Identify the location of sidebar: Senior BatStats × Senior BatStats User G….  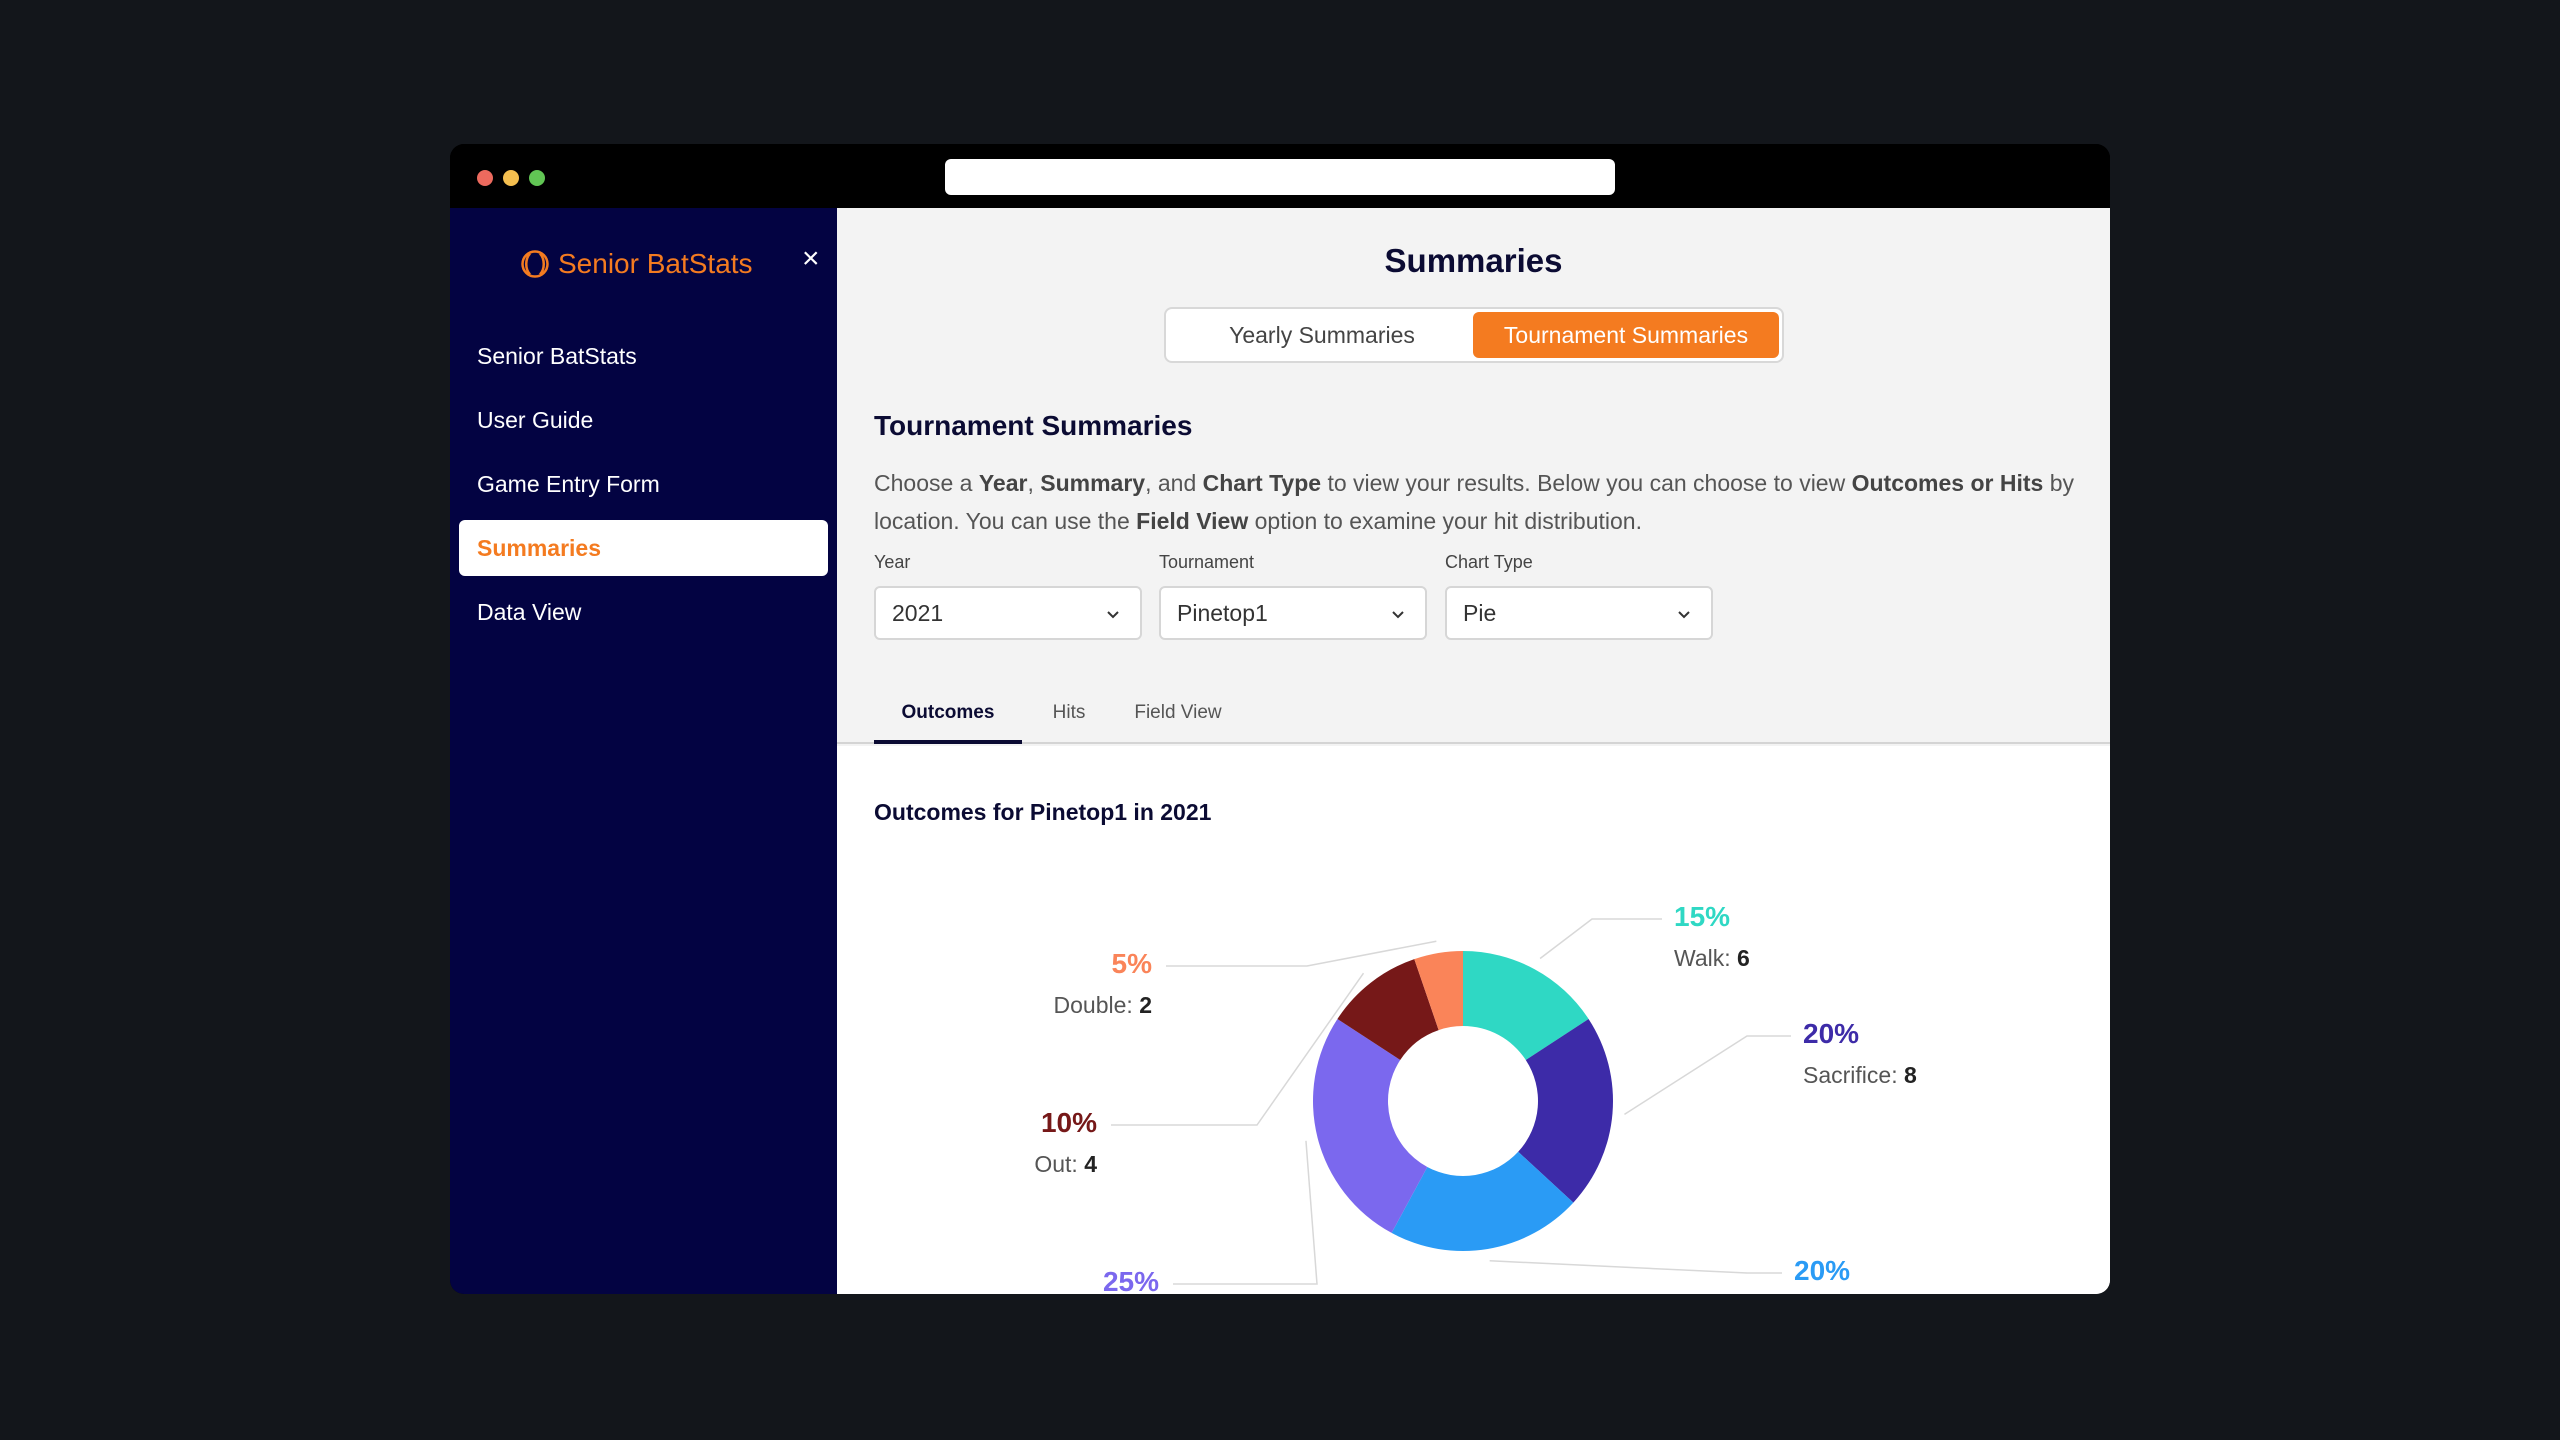
(643, 751).